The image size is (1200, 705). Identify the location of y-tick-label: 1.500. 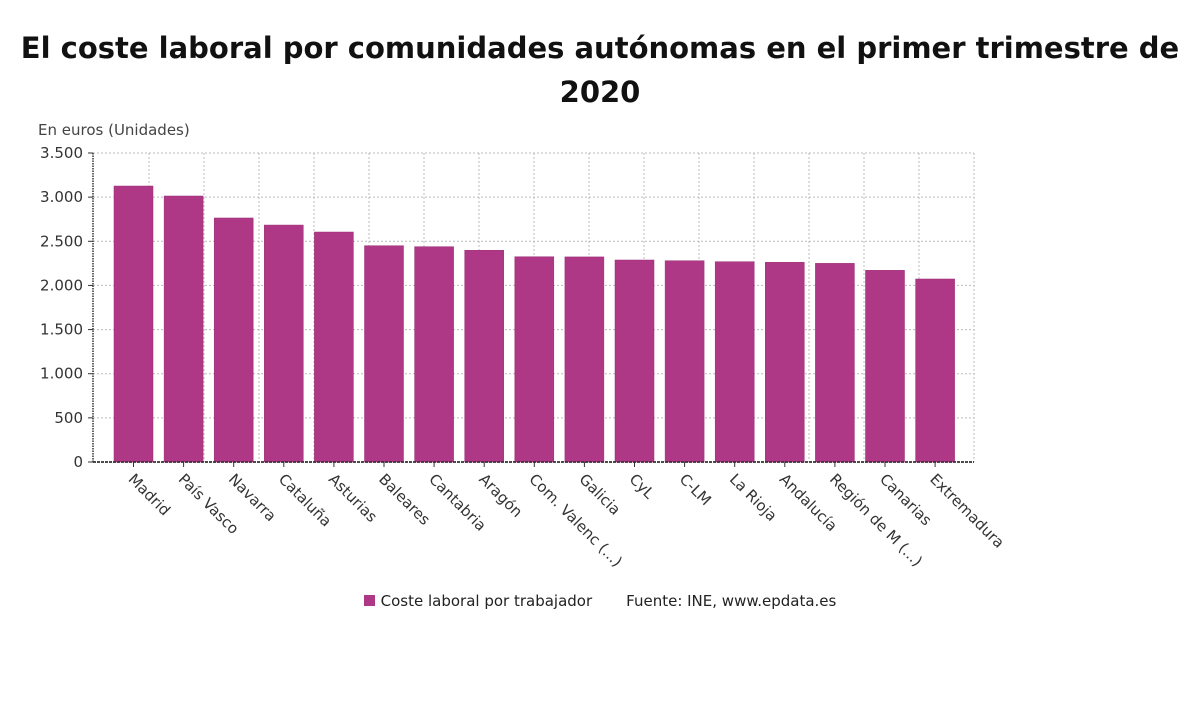
(61, 330).